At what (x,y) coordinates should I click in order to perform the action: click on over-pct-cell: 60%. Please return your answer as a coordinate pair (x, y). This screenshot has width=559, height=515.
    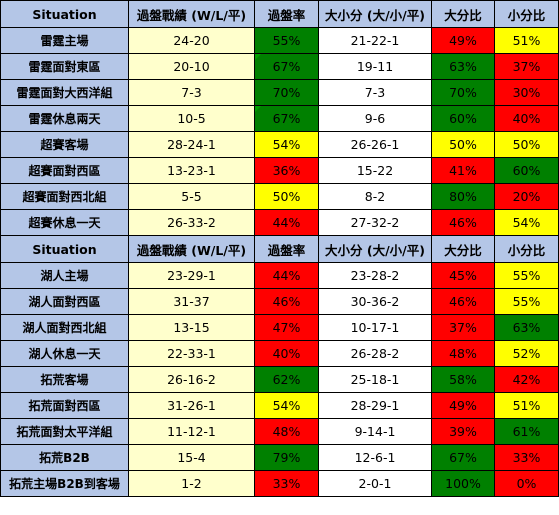
    Looking at the image, I should click on (463, 118).